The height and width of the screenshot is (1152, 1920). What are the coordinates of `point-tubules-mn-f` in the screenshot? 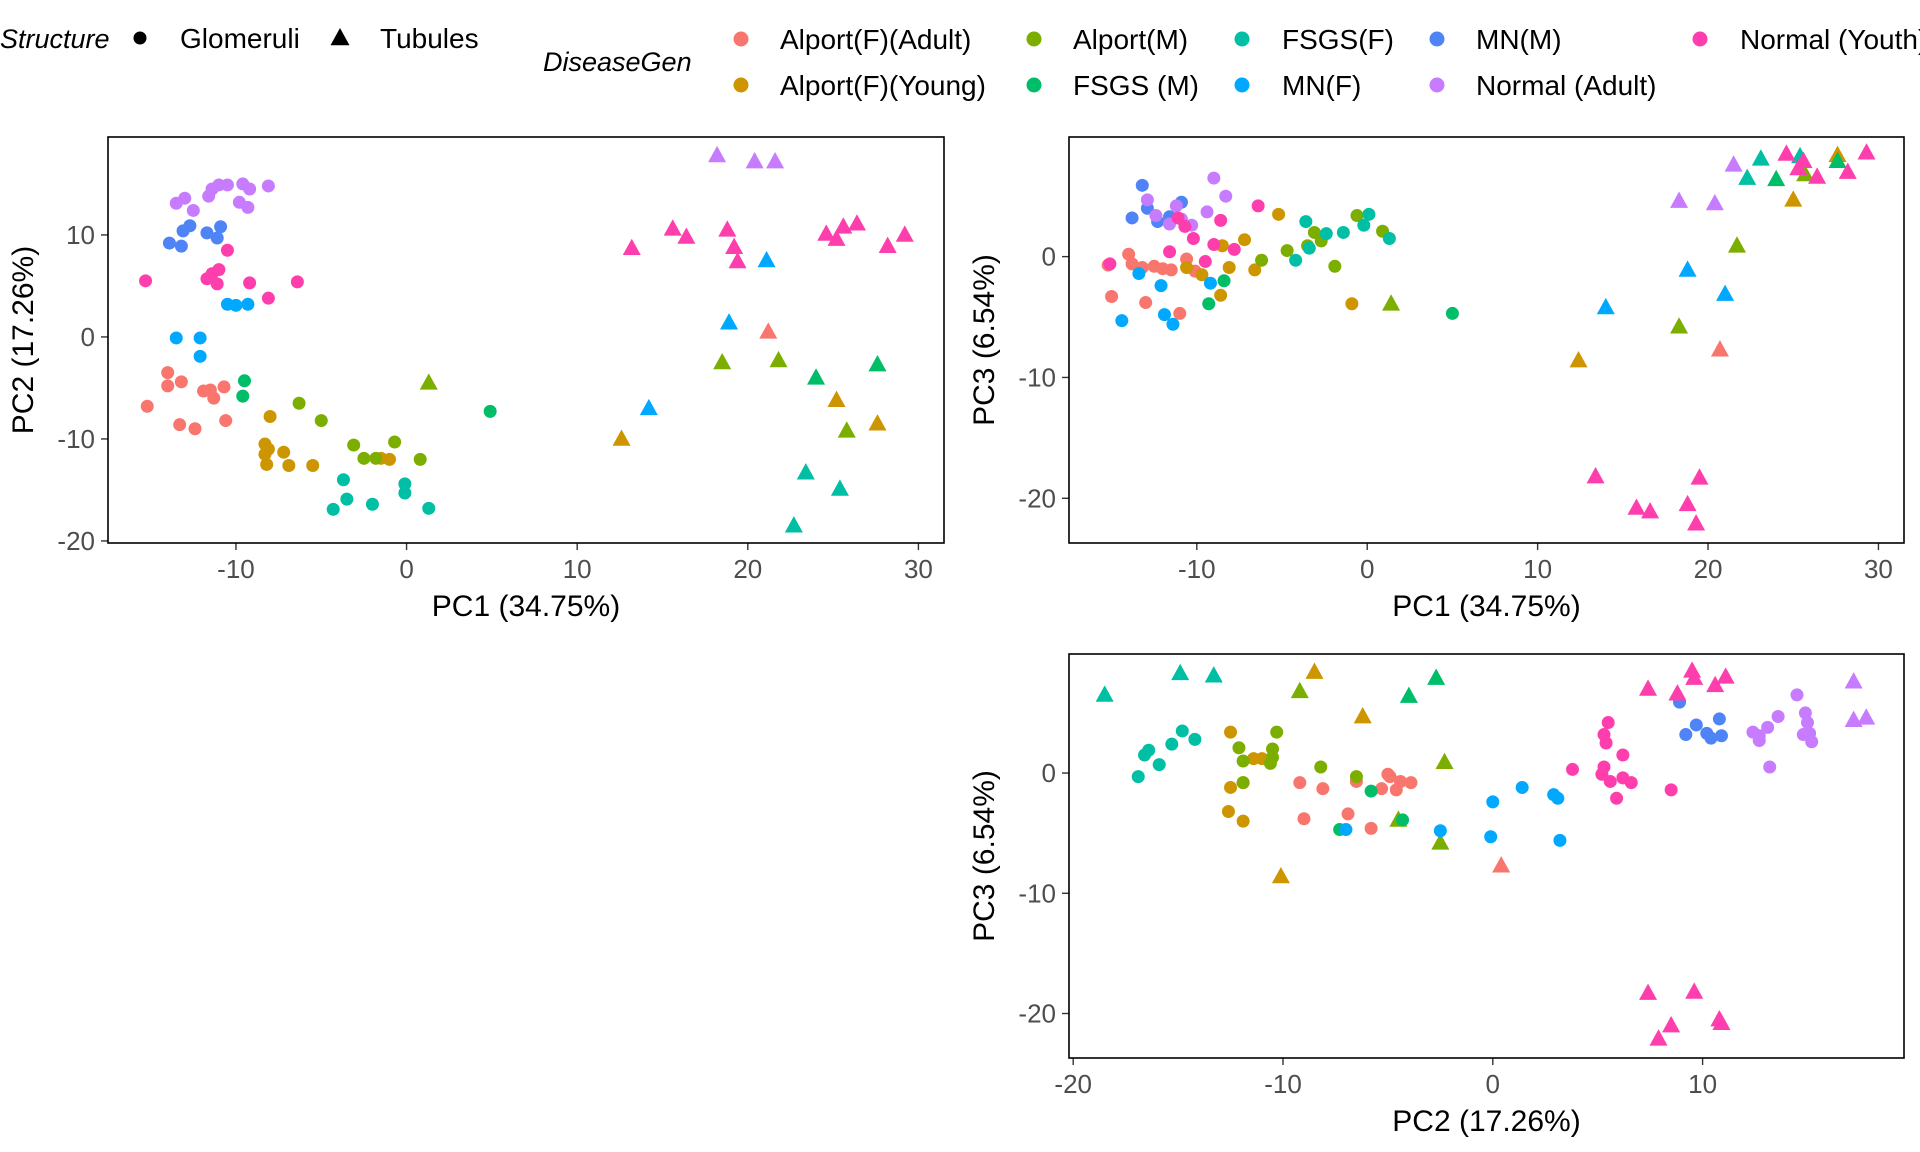 It's located at (766, 259).